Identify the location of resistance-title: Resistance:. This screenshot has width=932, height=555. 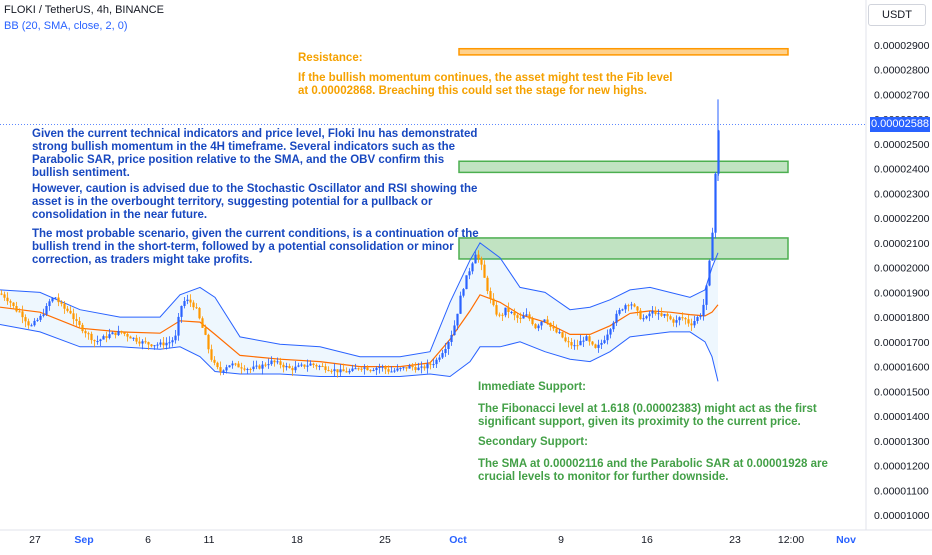
(330, 58).